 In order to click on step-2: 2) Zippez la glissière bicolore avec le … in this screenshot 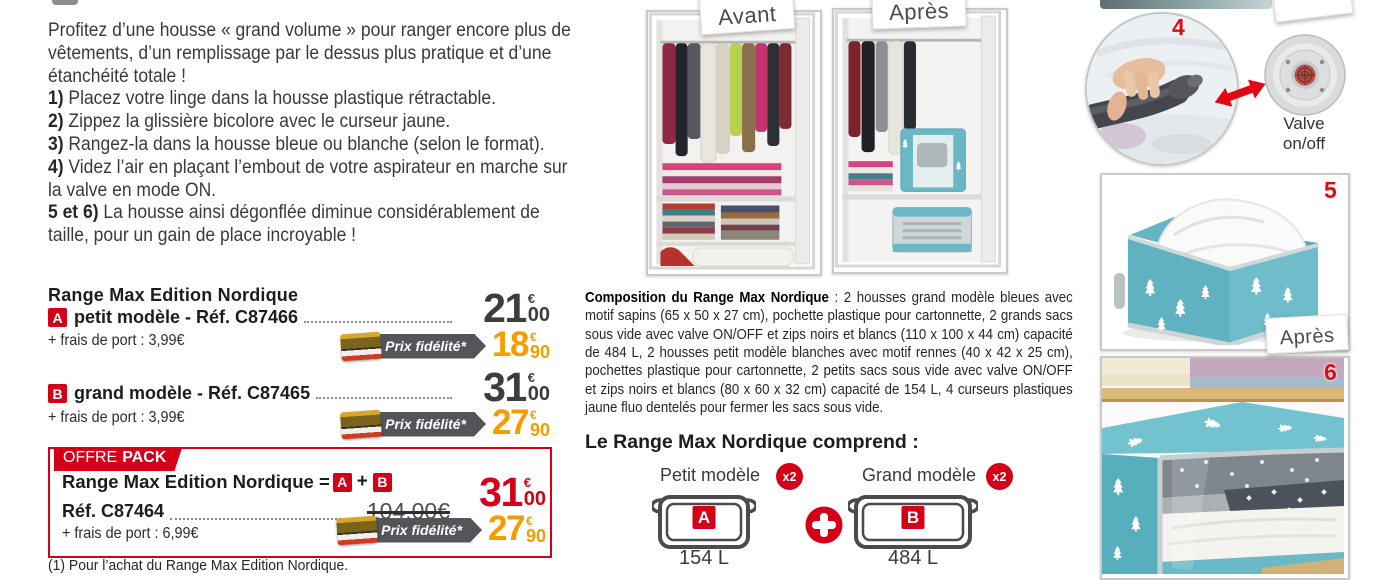, I will do `click(249, 122)`.